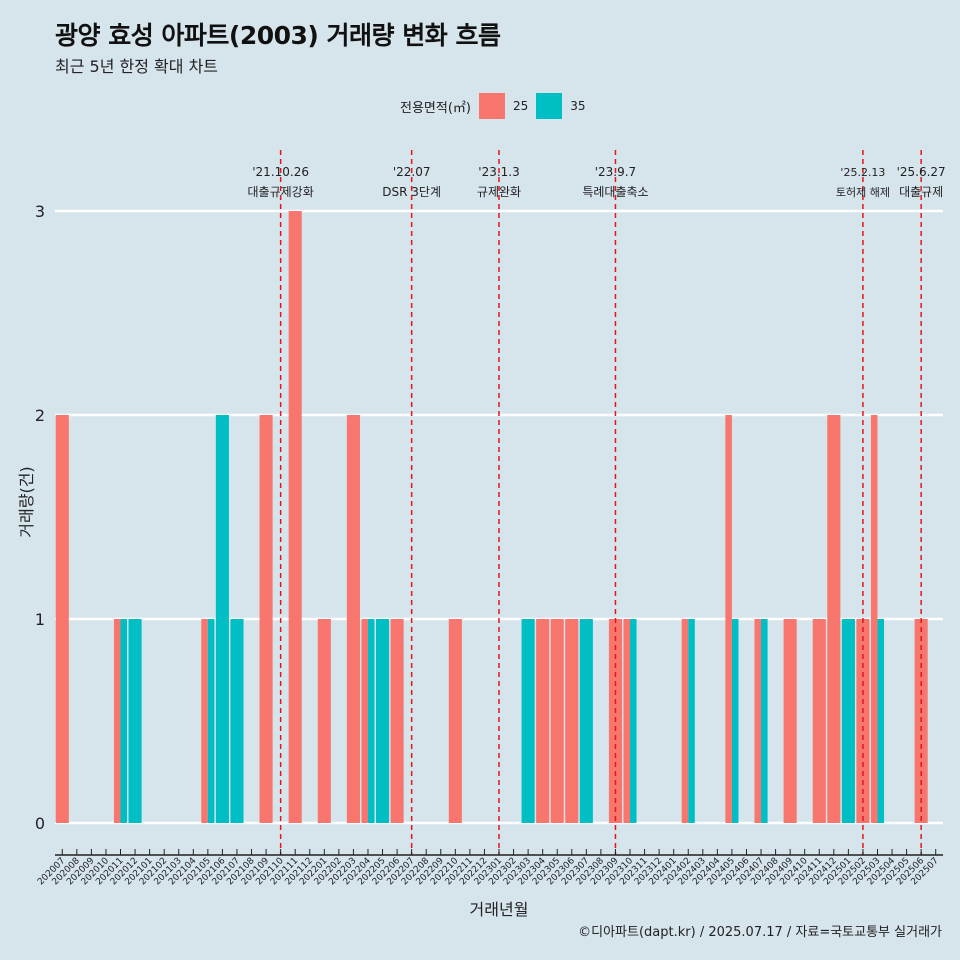  Describe the element at coordinates (578, 106) in the screenshot. I see `legend-label-35: 35` at that location.